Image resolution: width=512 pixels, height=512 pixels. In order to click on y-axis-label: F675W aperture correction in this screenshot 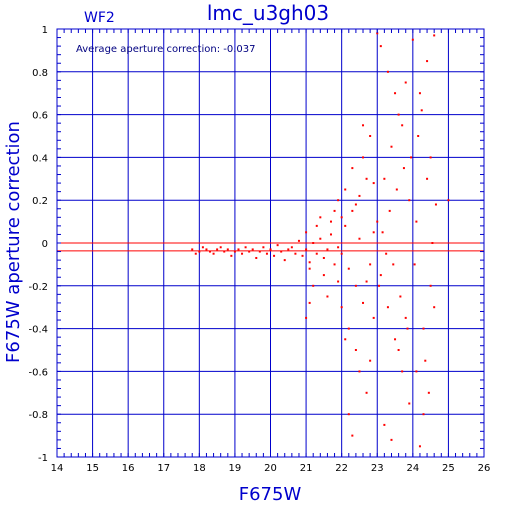, I will do `click(13, 242)`.